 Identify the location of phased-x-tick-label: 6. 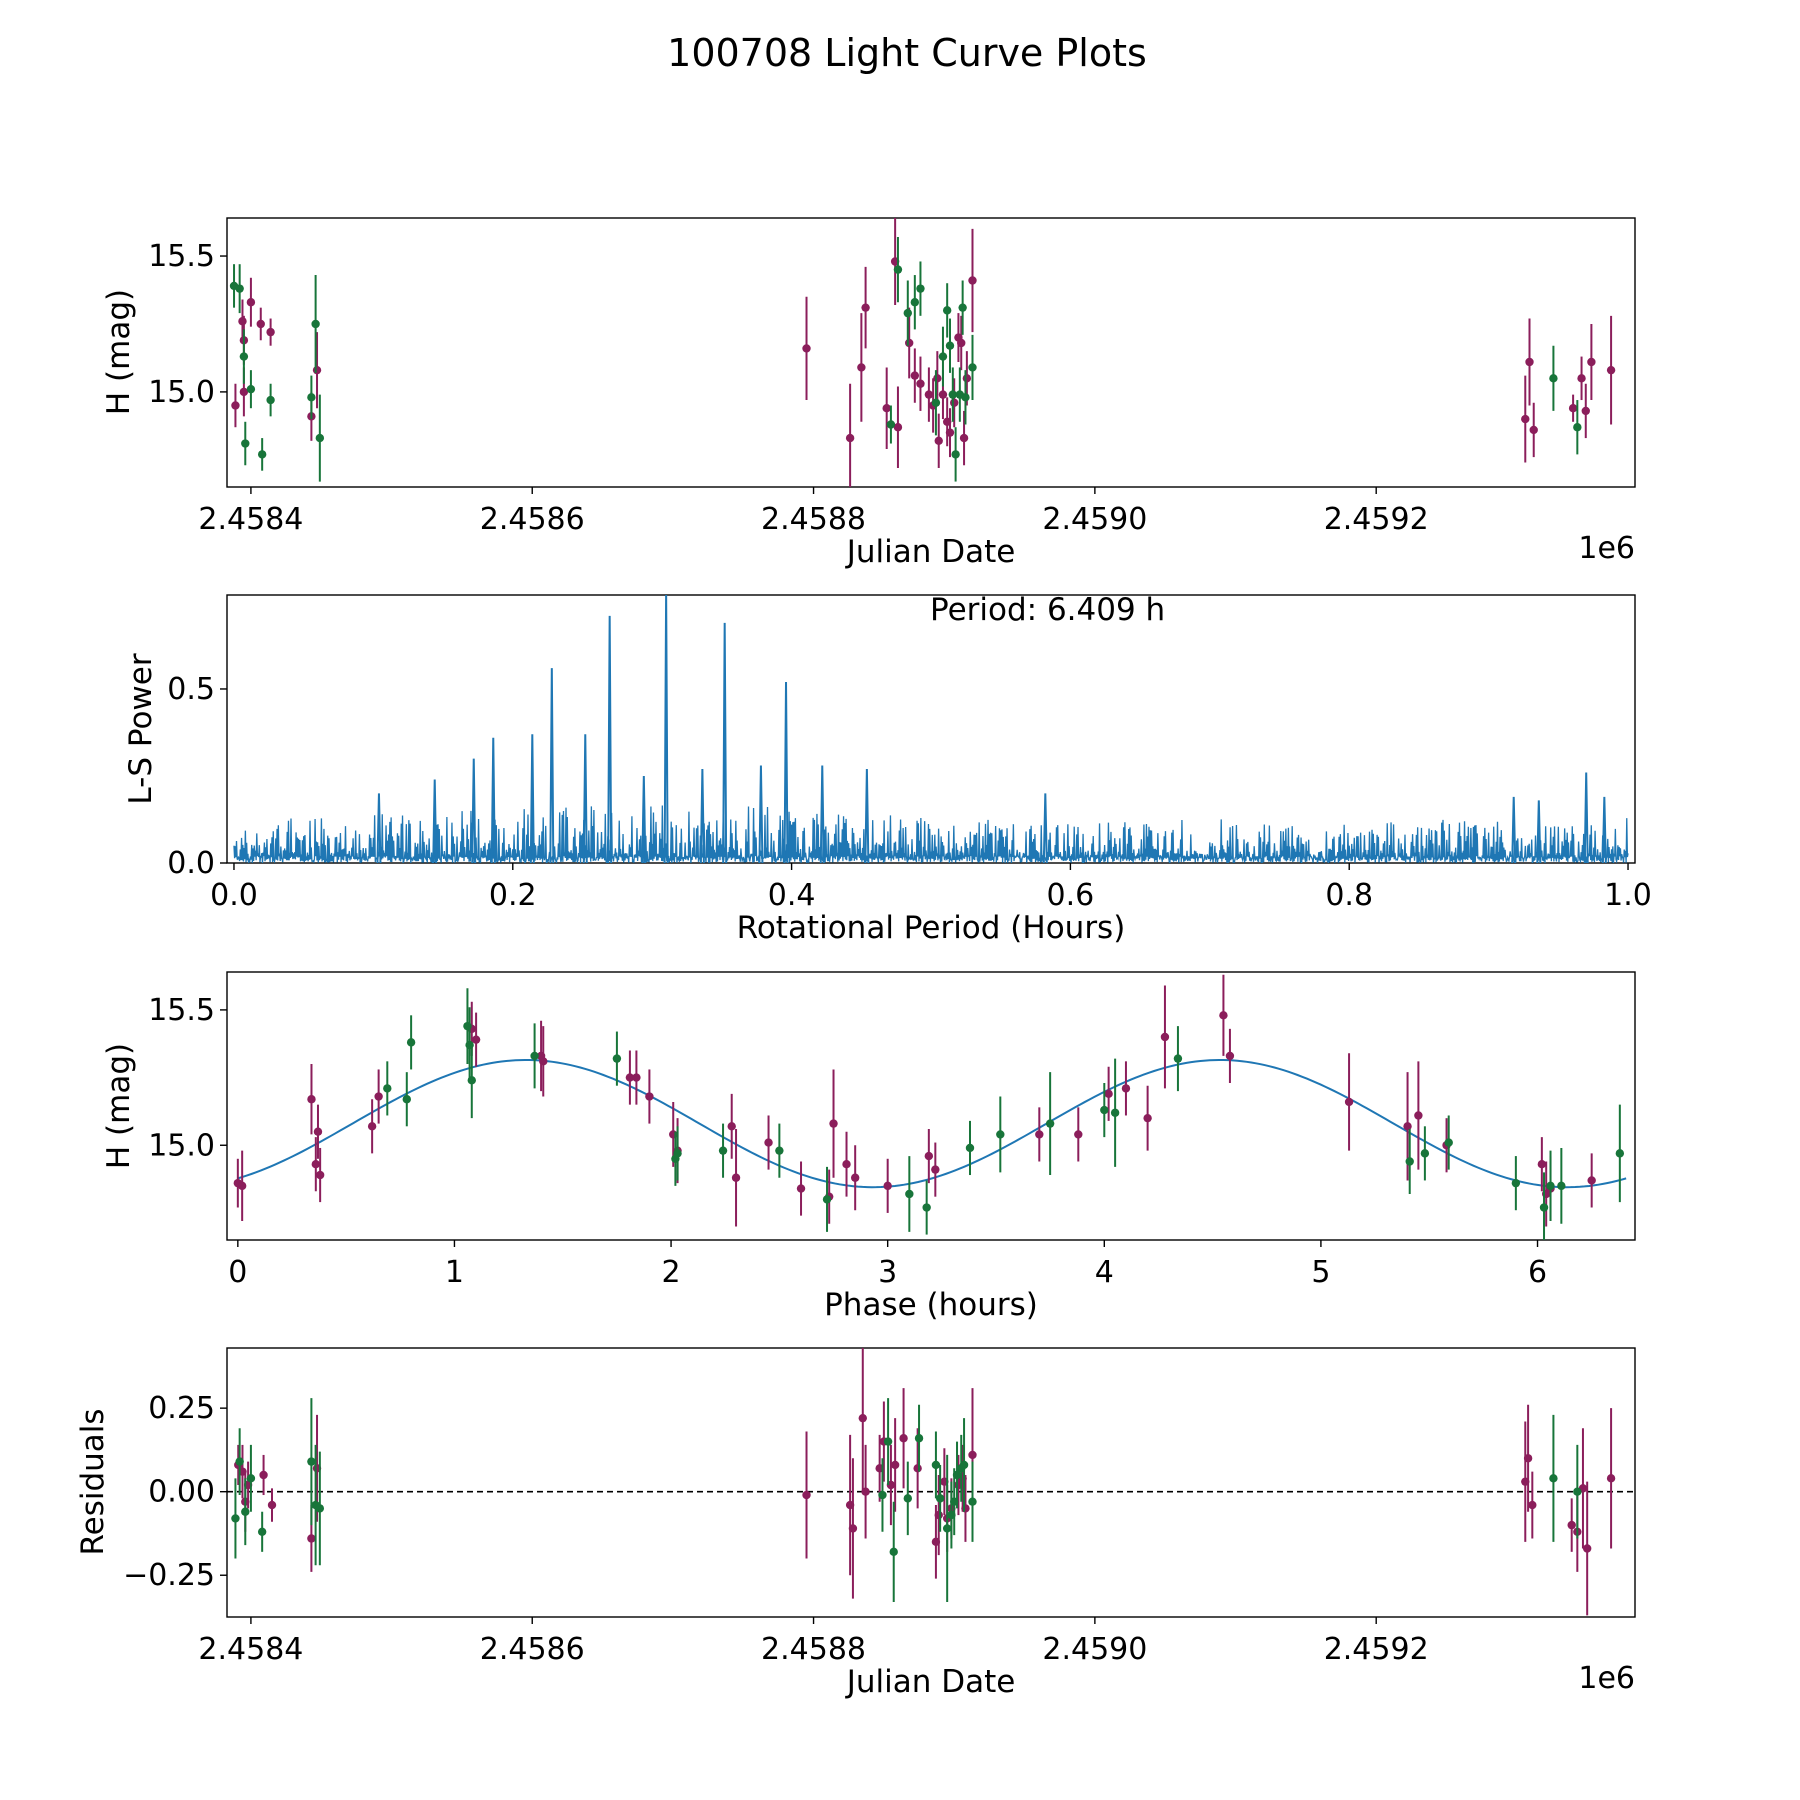
(1537, 1272).